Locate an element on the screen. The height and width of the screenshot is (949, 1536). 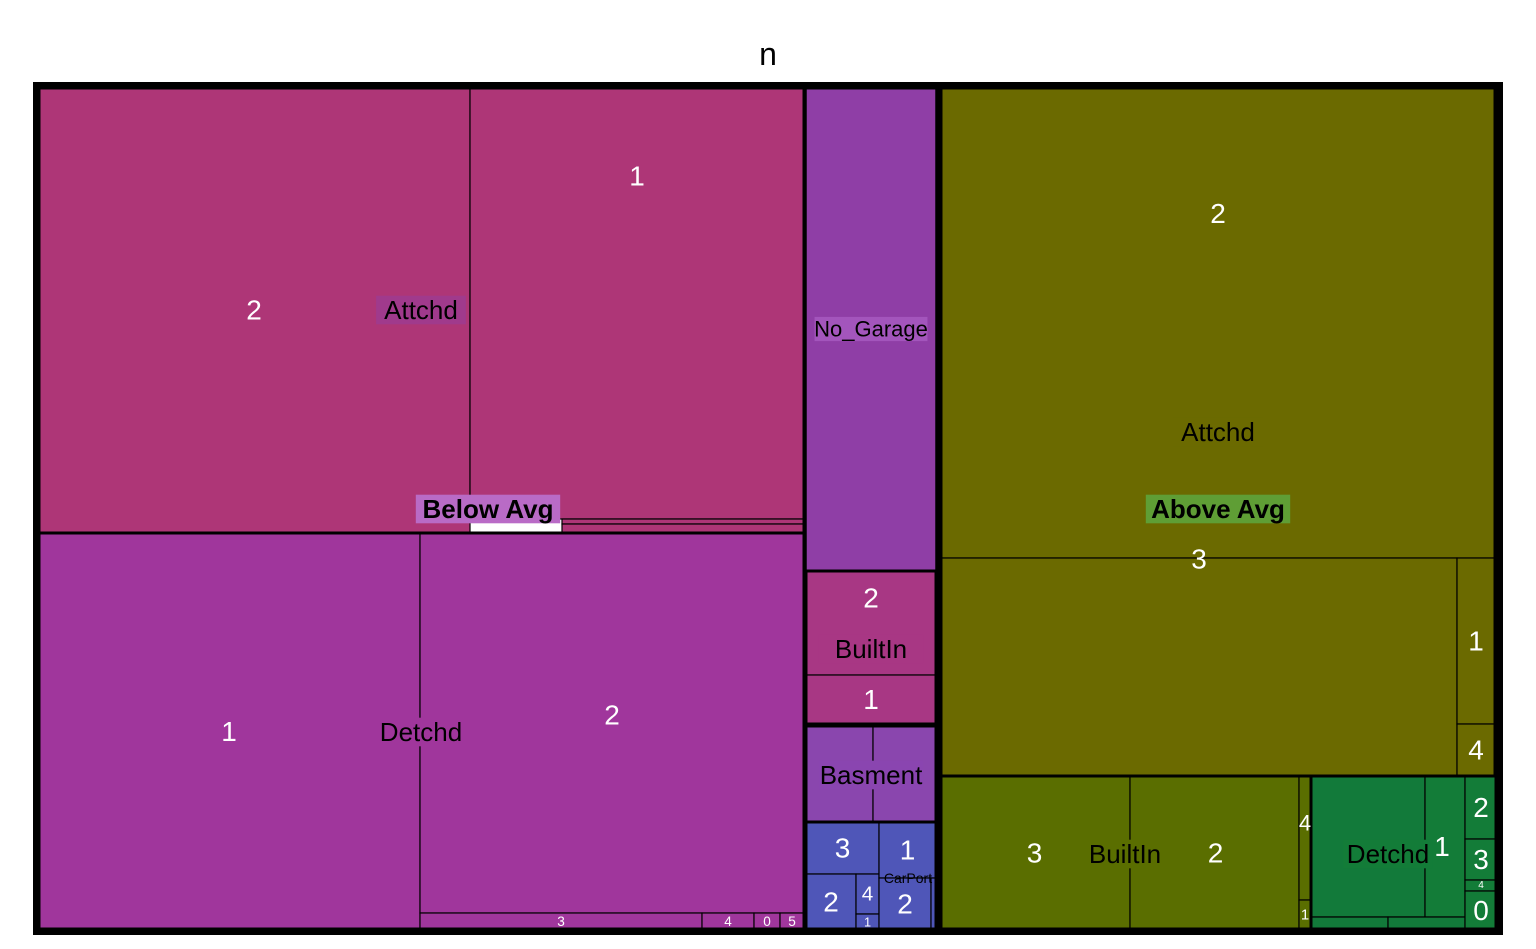
above-avg-group-label-background is located at coordinates (1218, 509).